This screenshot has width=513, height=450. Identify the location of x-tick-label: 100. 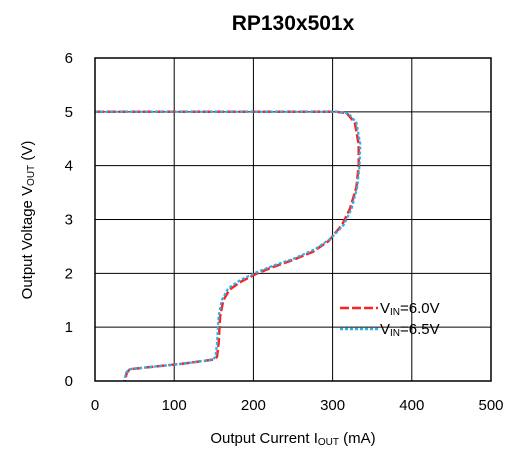
(174, 405).